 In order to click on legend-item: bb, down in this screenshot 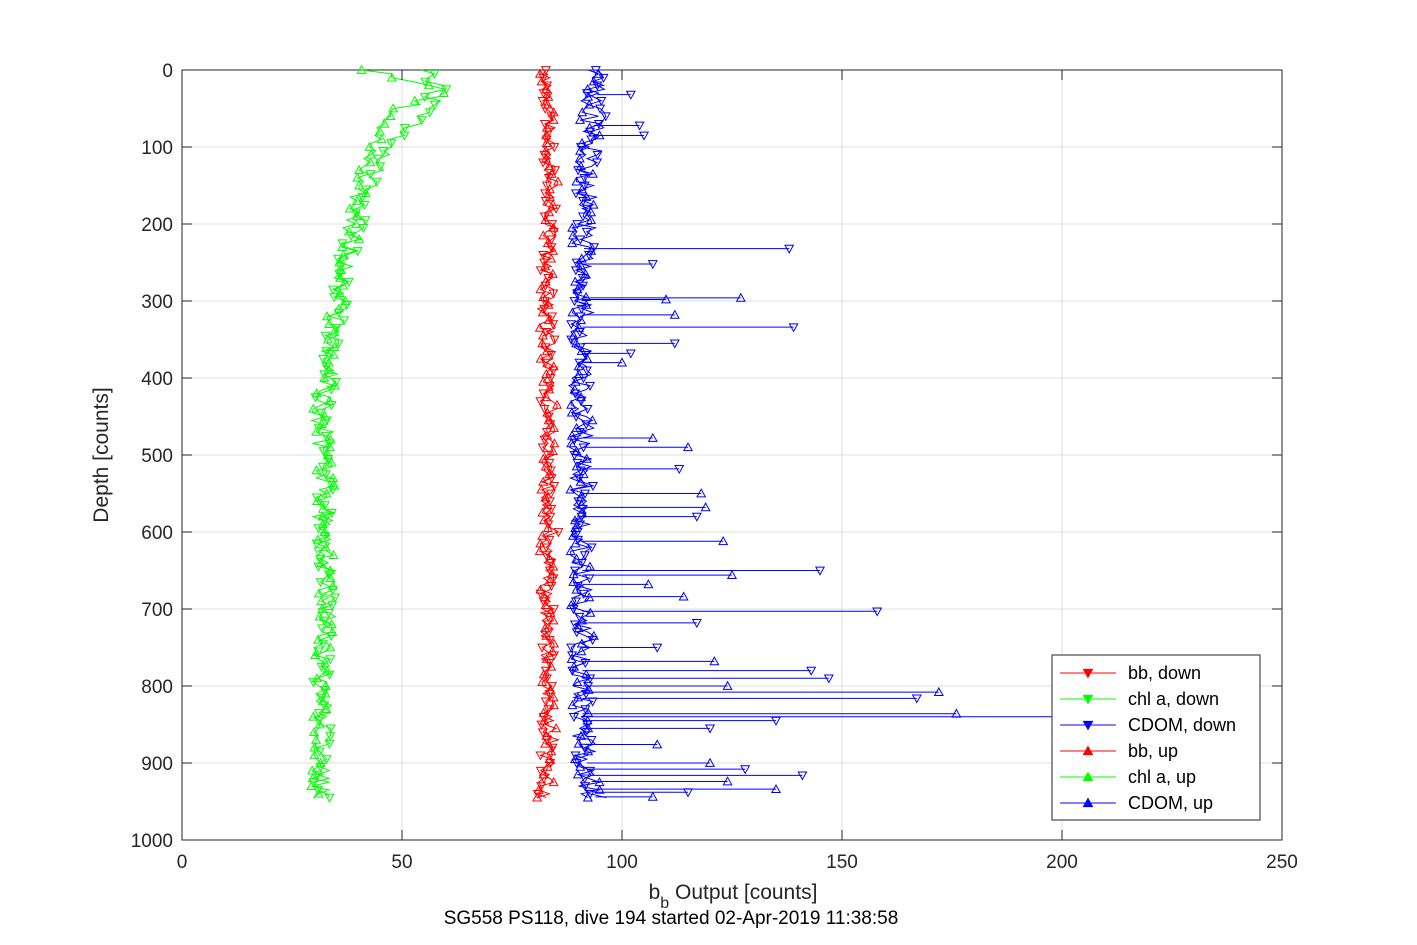, I will do `click(1130, 673)`.